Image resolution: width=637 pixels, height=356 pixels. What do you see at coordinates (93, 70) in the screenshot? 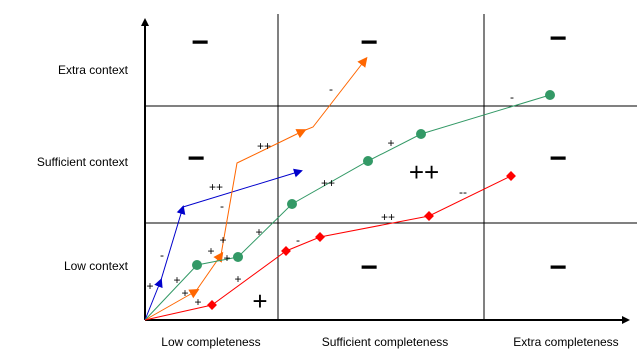
I see `y-label-extra: Extra context` at bounding box center [93, 70].